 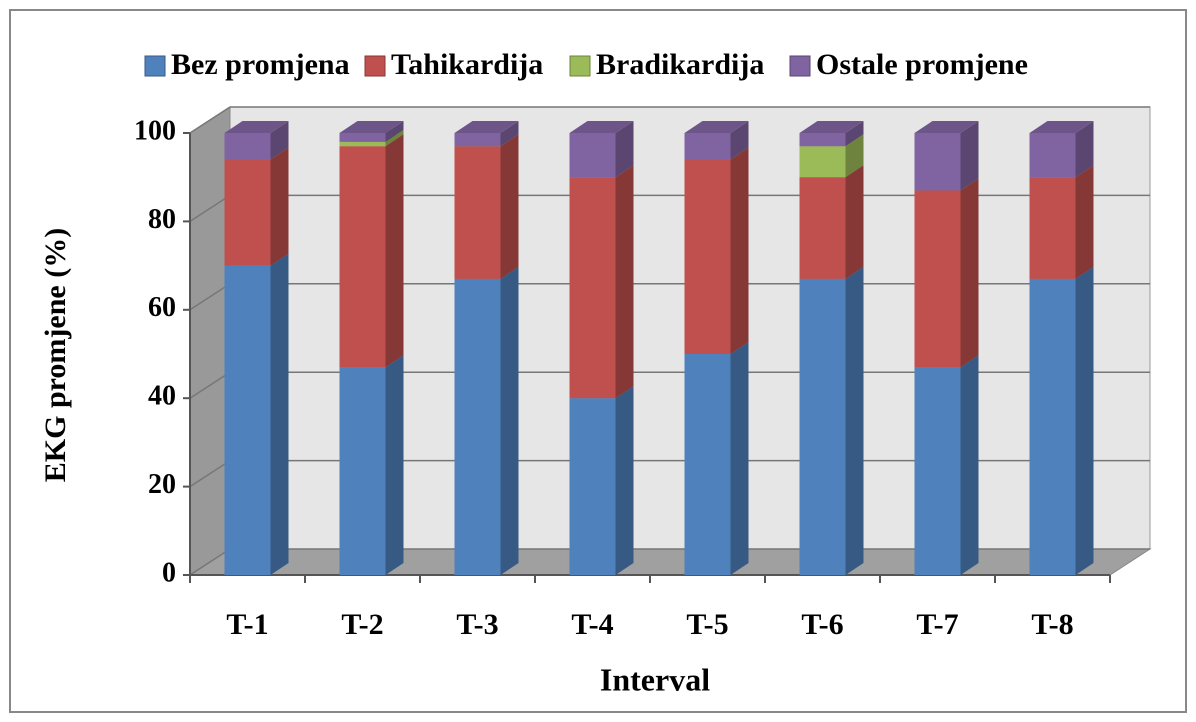 What do you see at coordinates (670, 562) in the screenshot?
I see `floor` at bounding box center [670, 562].